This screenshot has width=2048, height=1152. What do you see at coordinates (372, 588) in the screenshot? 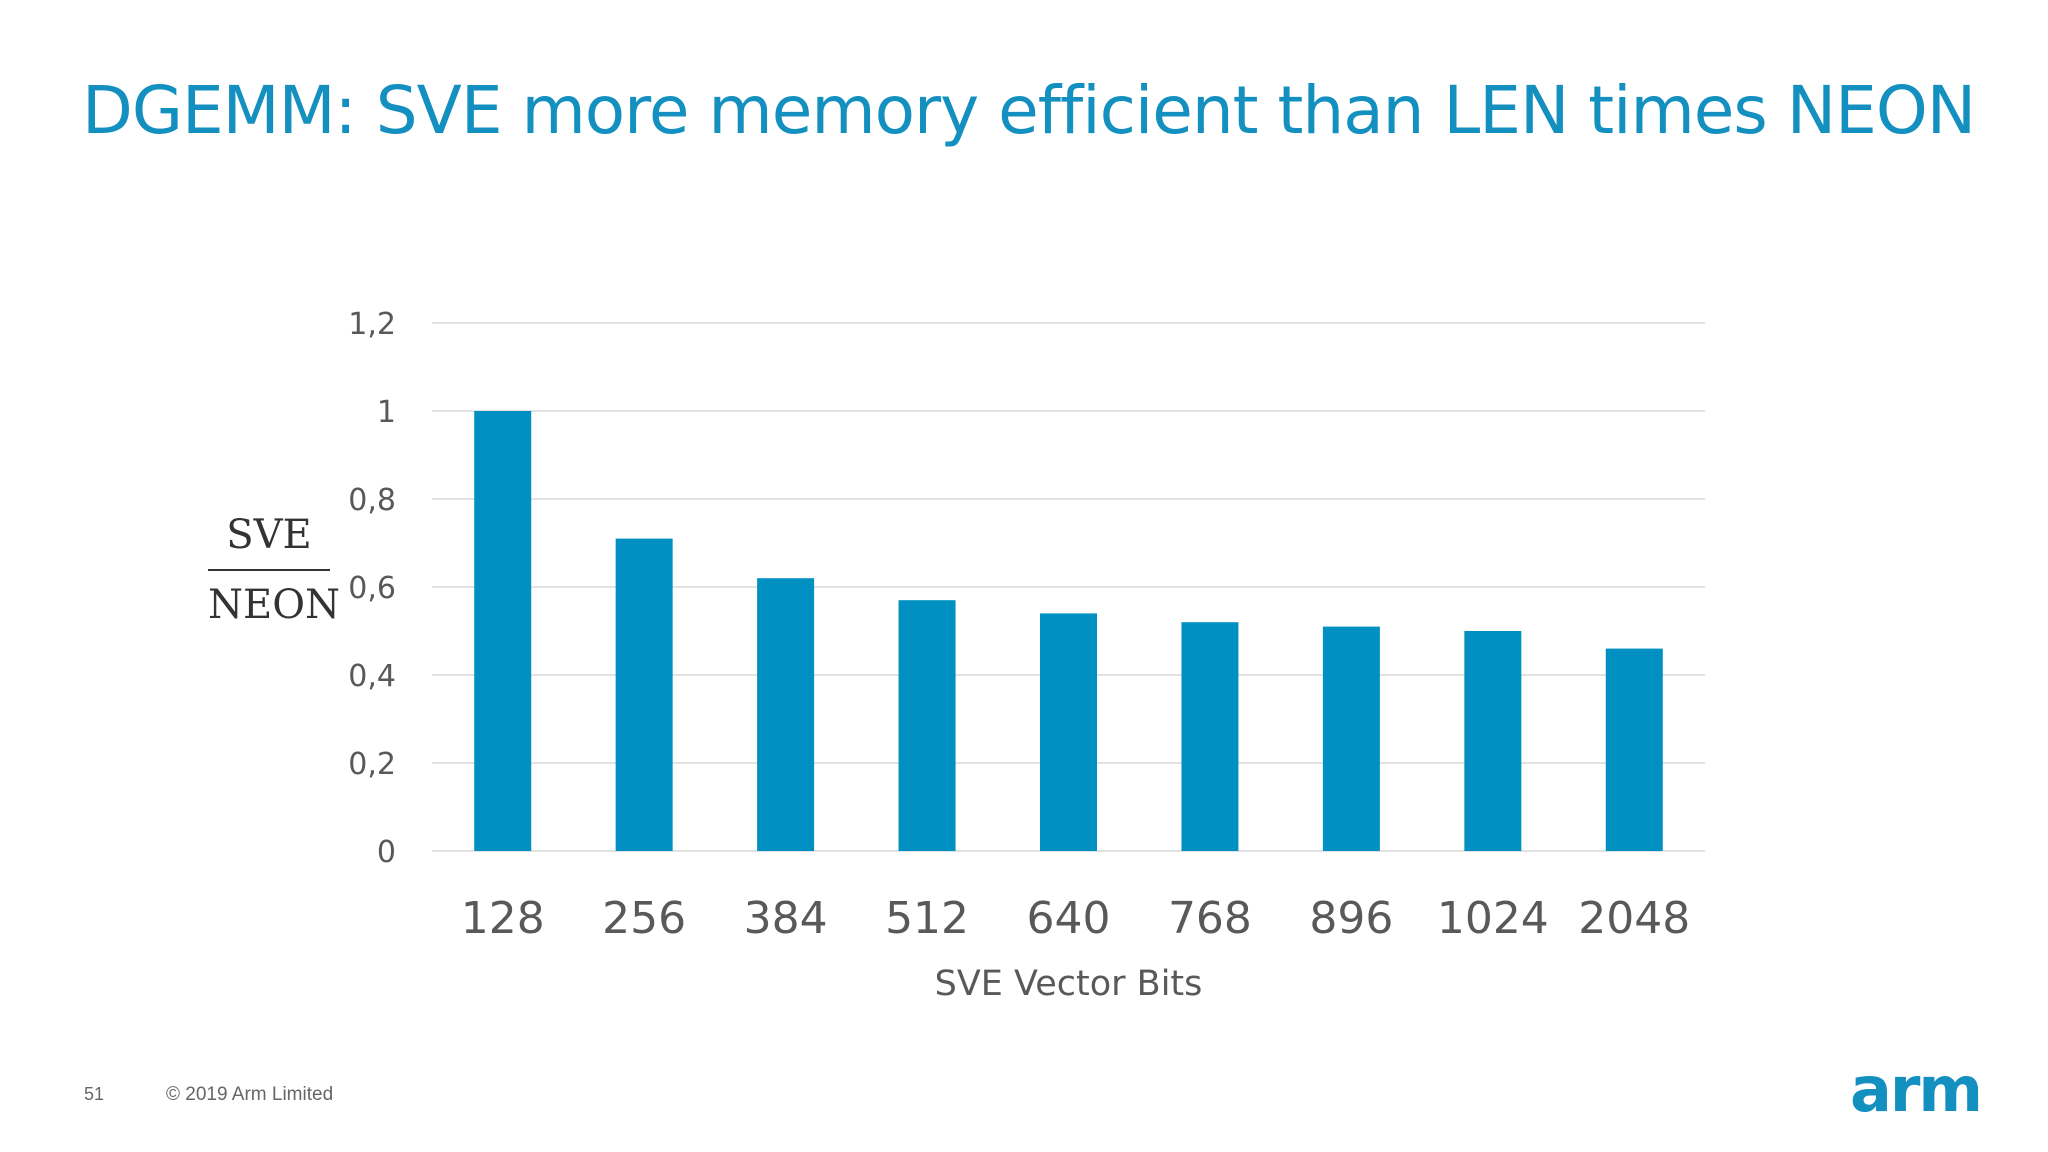
I see `y-tick-label: 0,6` at bounding box center [372, 588].